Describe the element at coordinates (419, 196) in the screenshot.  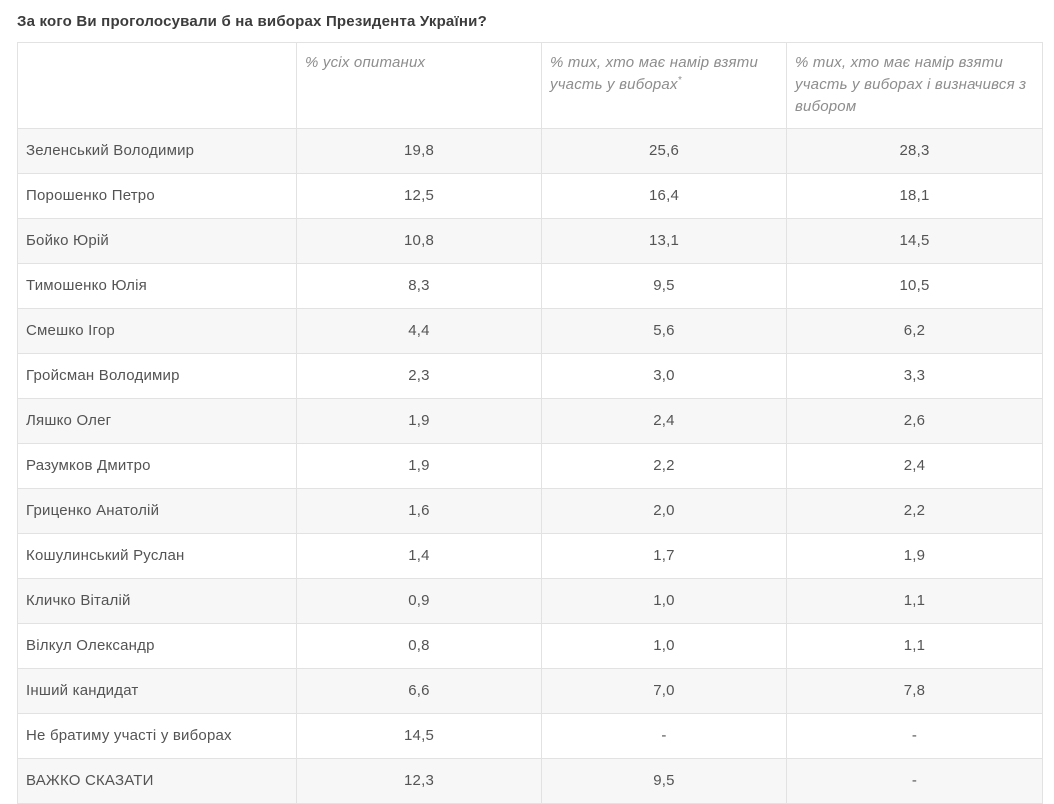
I see `value-cell: 12,5` at that location.